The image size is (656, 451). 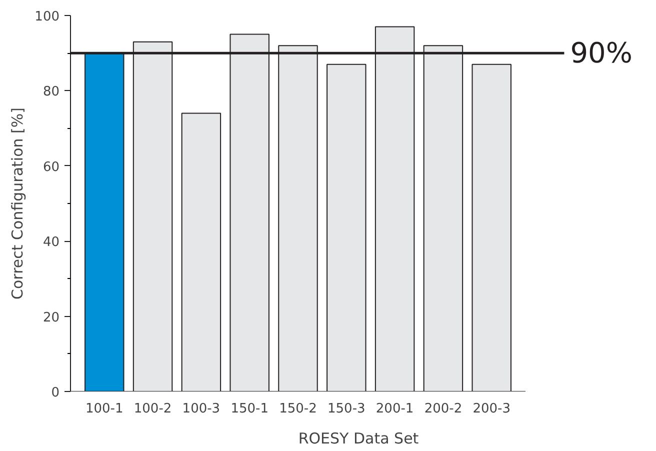 I want to click on x-tick-label: 100-3, so click(x=201, y=409).